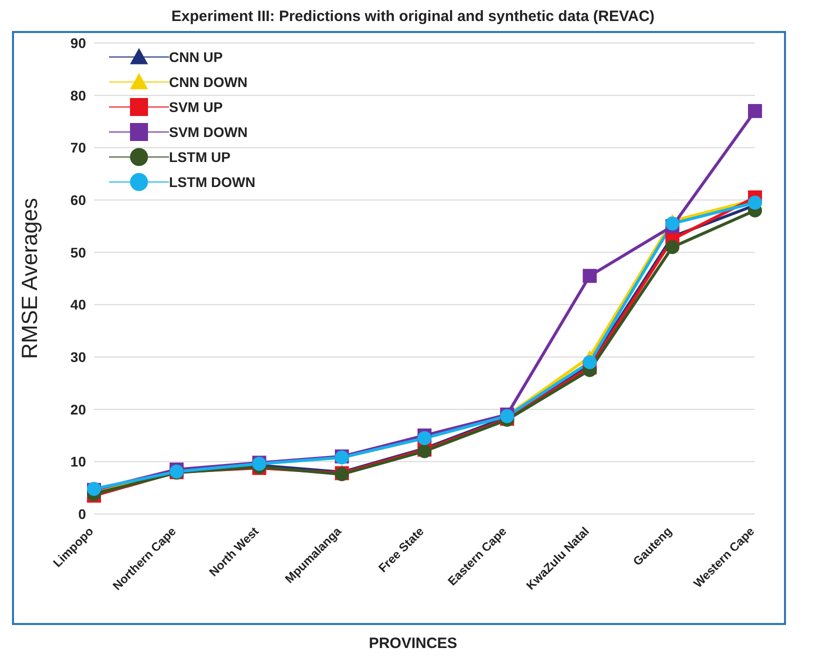 The width and height of the screenshot is (829, 666). What do you see at coordinates (29, 279) in the screenshot?
I see `y-axis-title: RMSE Averages` at bounding box center [29, 279].